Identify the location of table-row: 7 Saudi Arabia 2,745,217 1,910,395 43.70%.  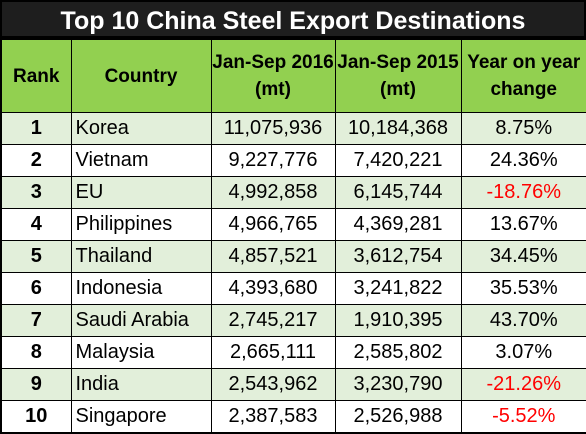
(293, 320).